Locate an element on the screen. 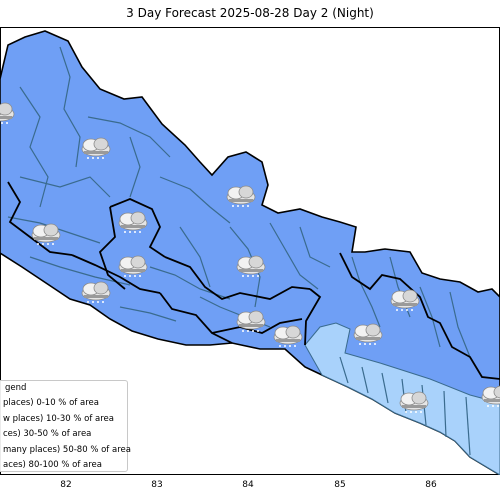  legend-title: gend is located at coordinates (16, 388).